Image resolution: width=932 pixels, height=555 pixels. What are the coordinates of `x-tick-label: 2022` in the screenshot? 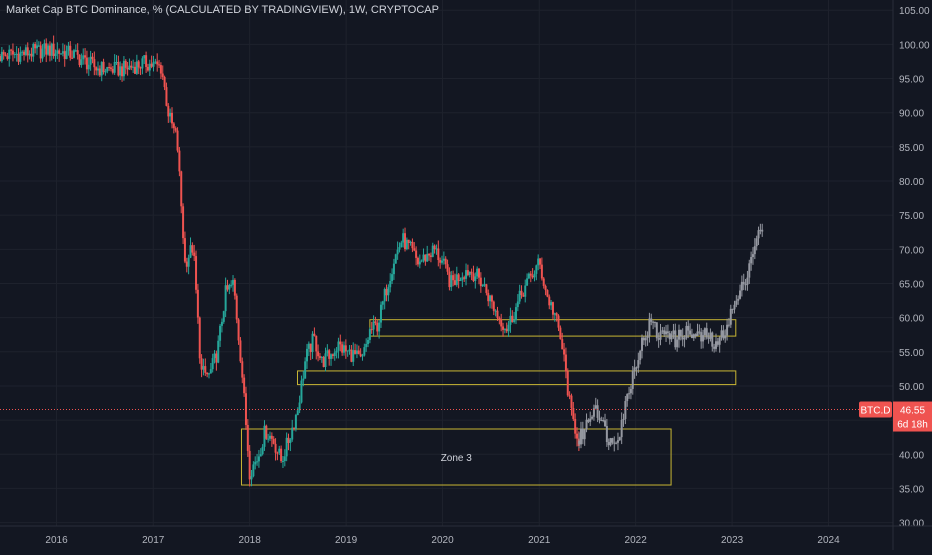 It's located at (636, 540).